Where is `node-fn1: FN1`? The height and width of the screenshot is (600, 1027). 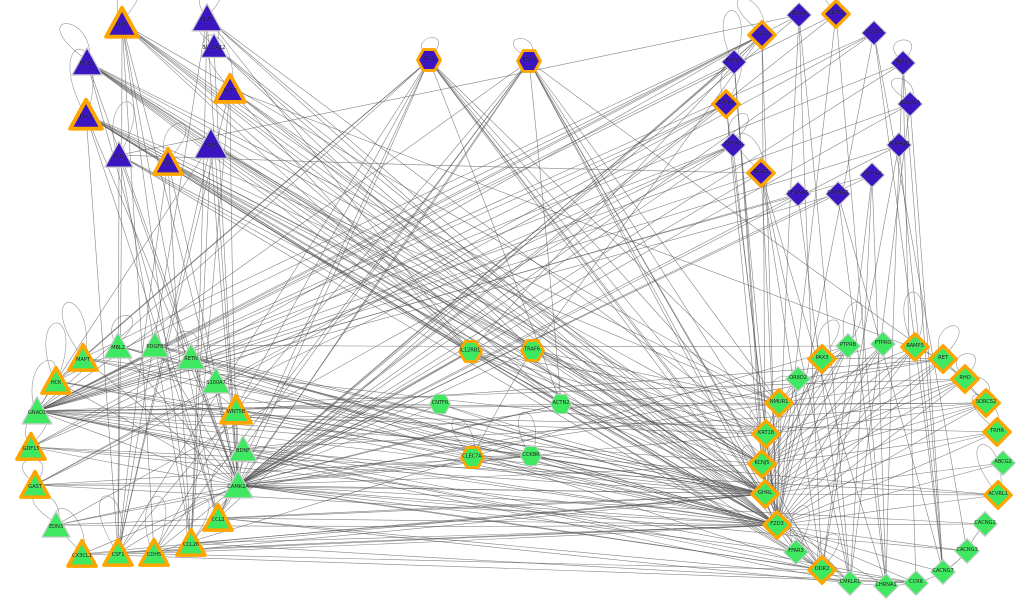 node-fn1: FN1 is located at coordinates (119, 155).